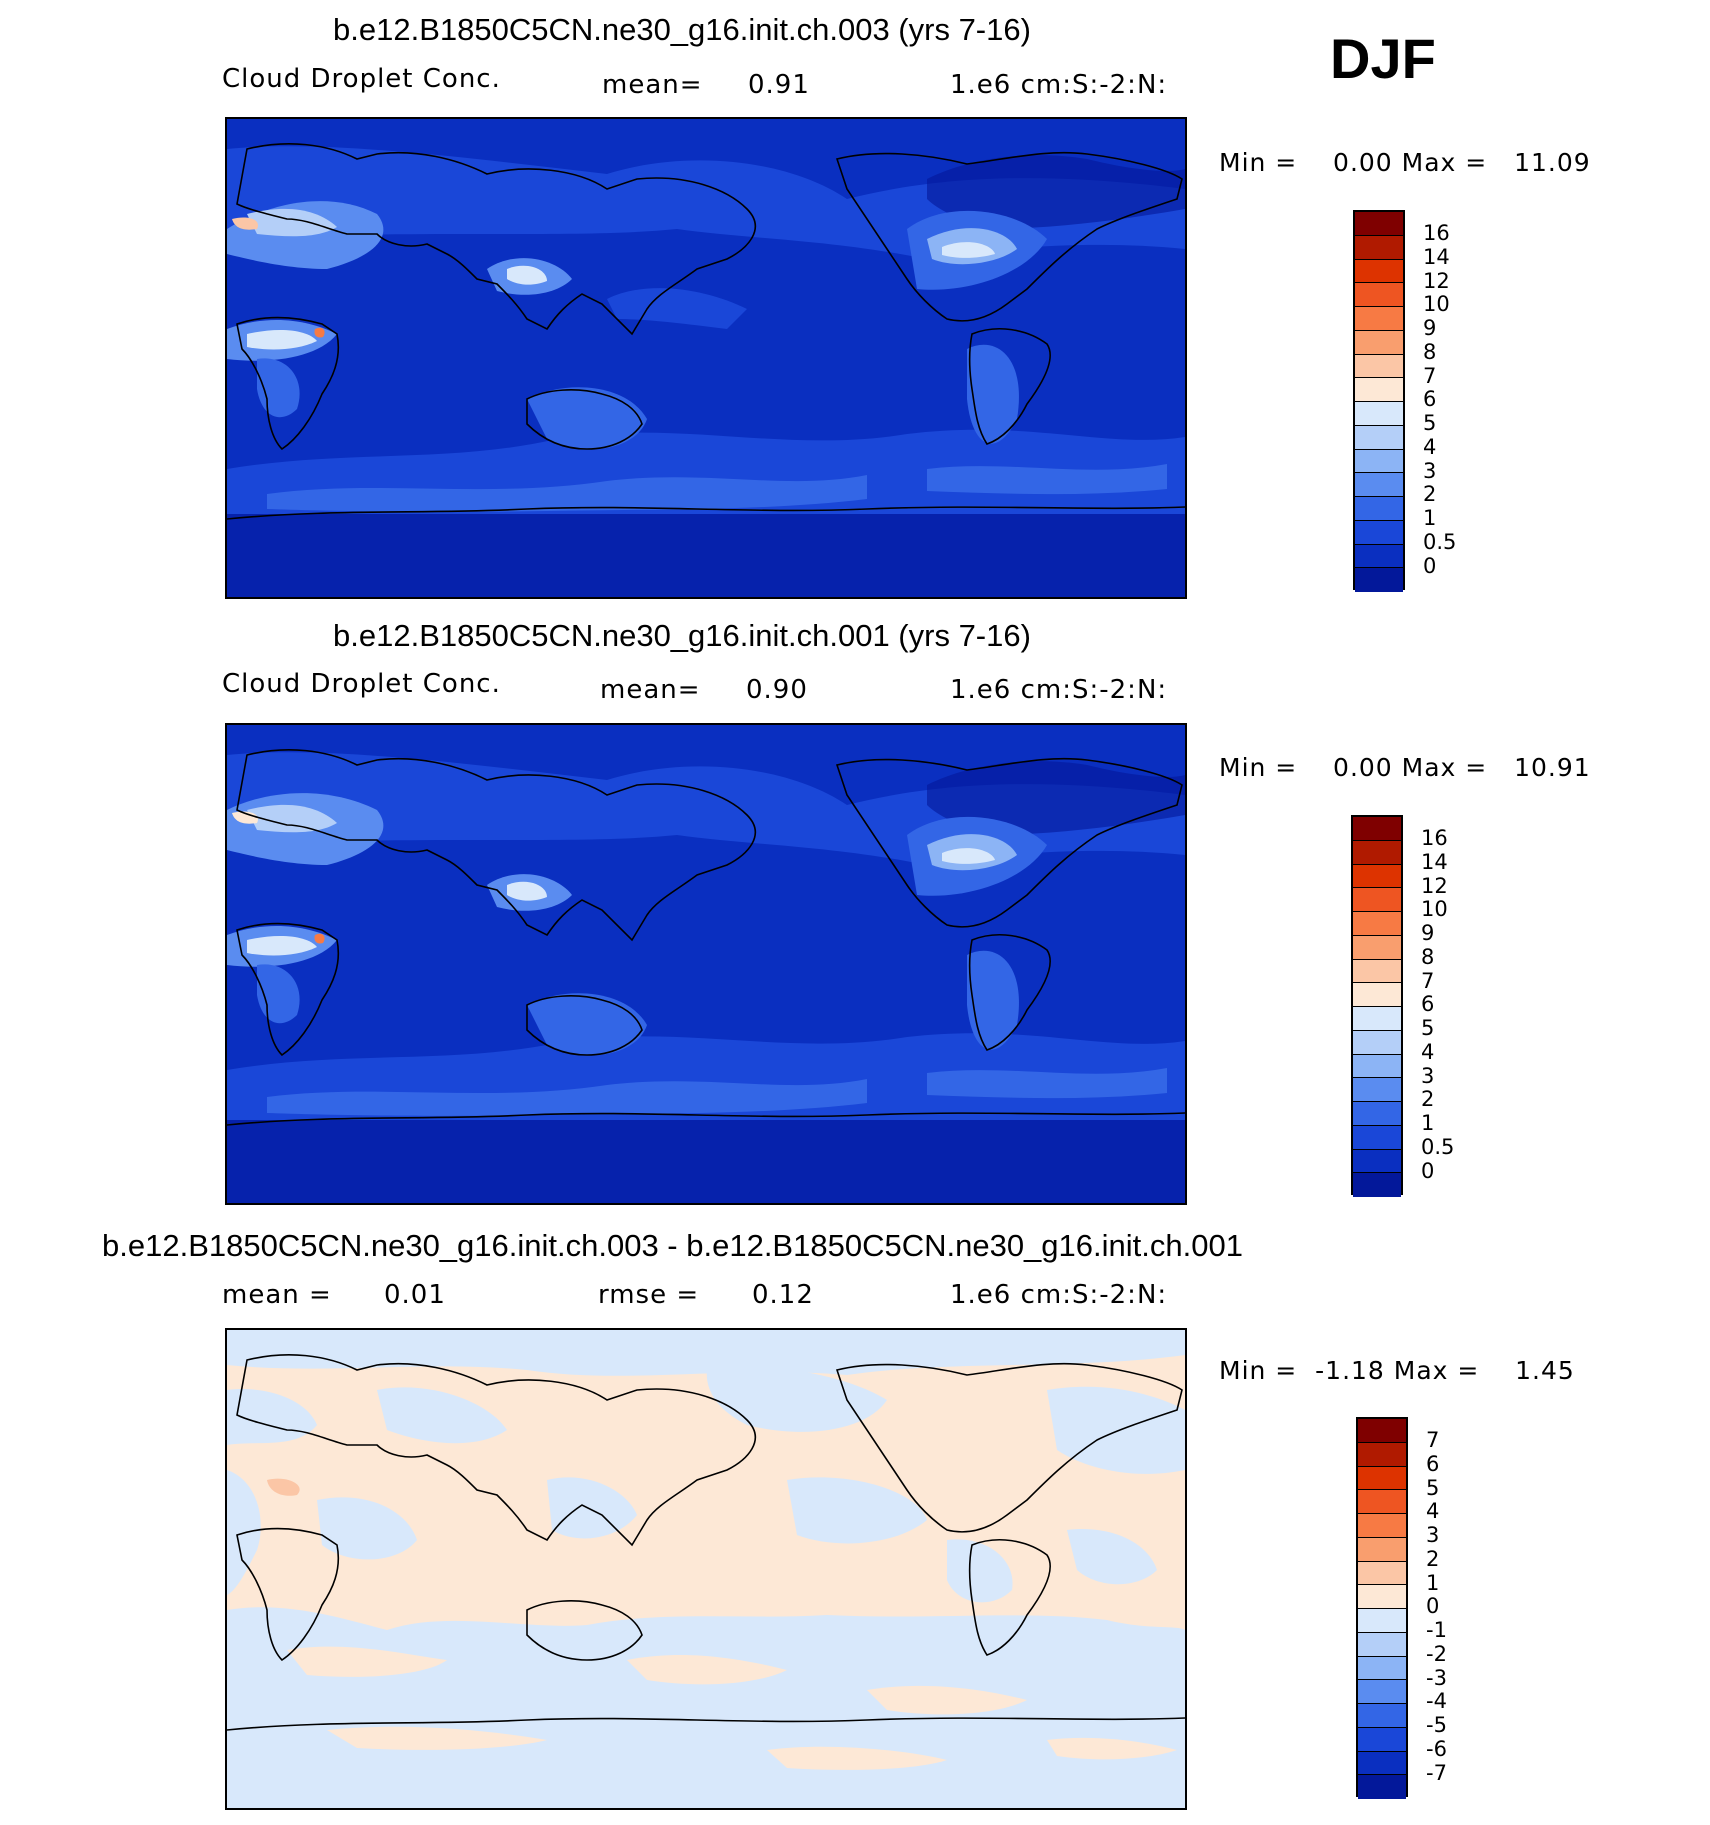 The height and width of the screenshot is (1825, 1710). I want to click on panel-3-map, so click(706, 1569).